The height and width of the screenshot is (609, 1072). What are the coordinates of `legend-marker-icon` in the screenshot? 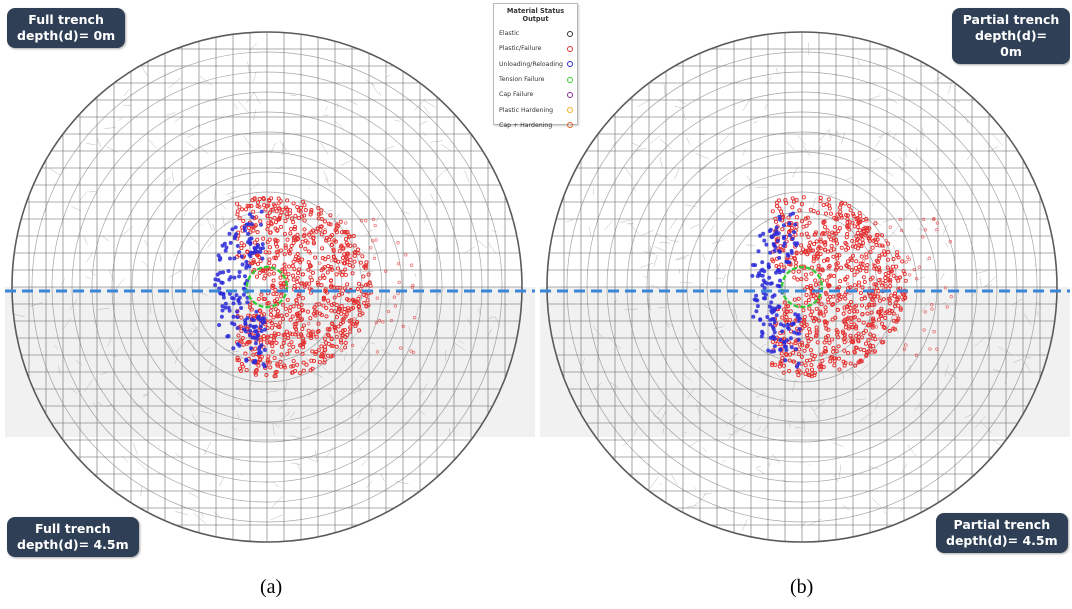 It's located at (570, 110).